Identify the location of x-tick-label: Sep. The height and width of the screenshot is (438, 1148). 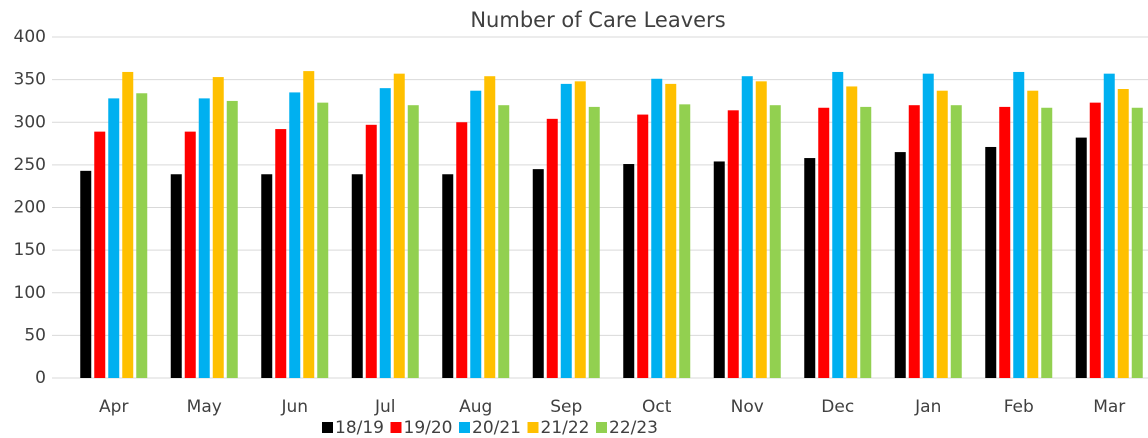
(566, 407).